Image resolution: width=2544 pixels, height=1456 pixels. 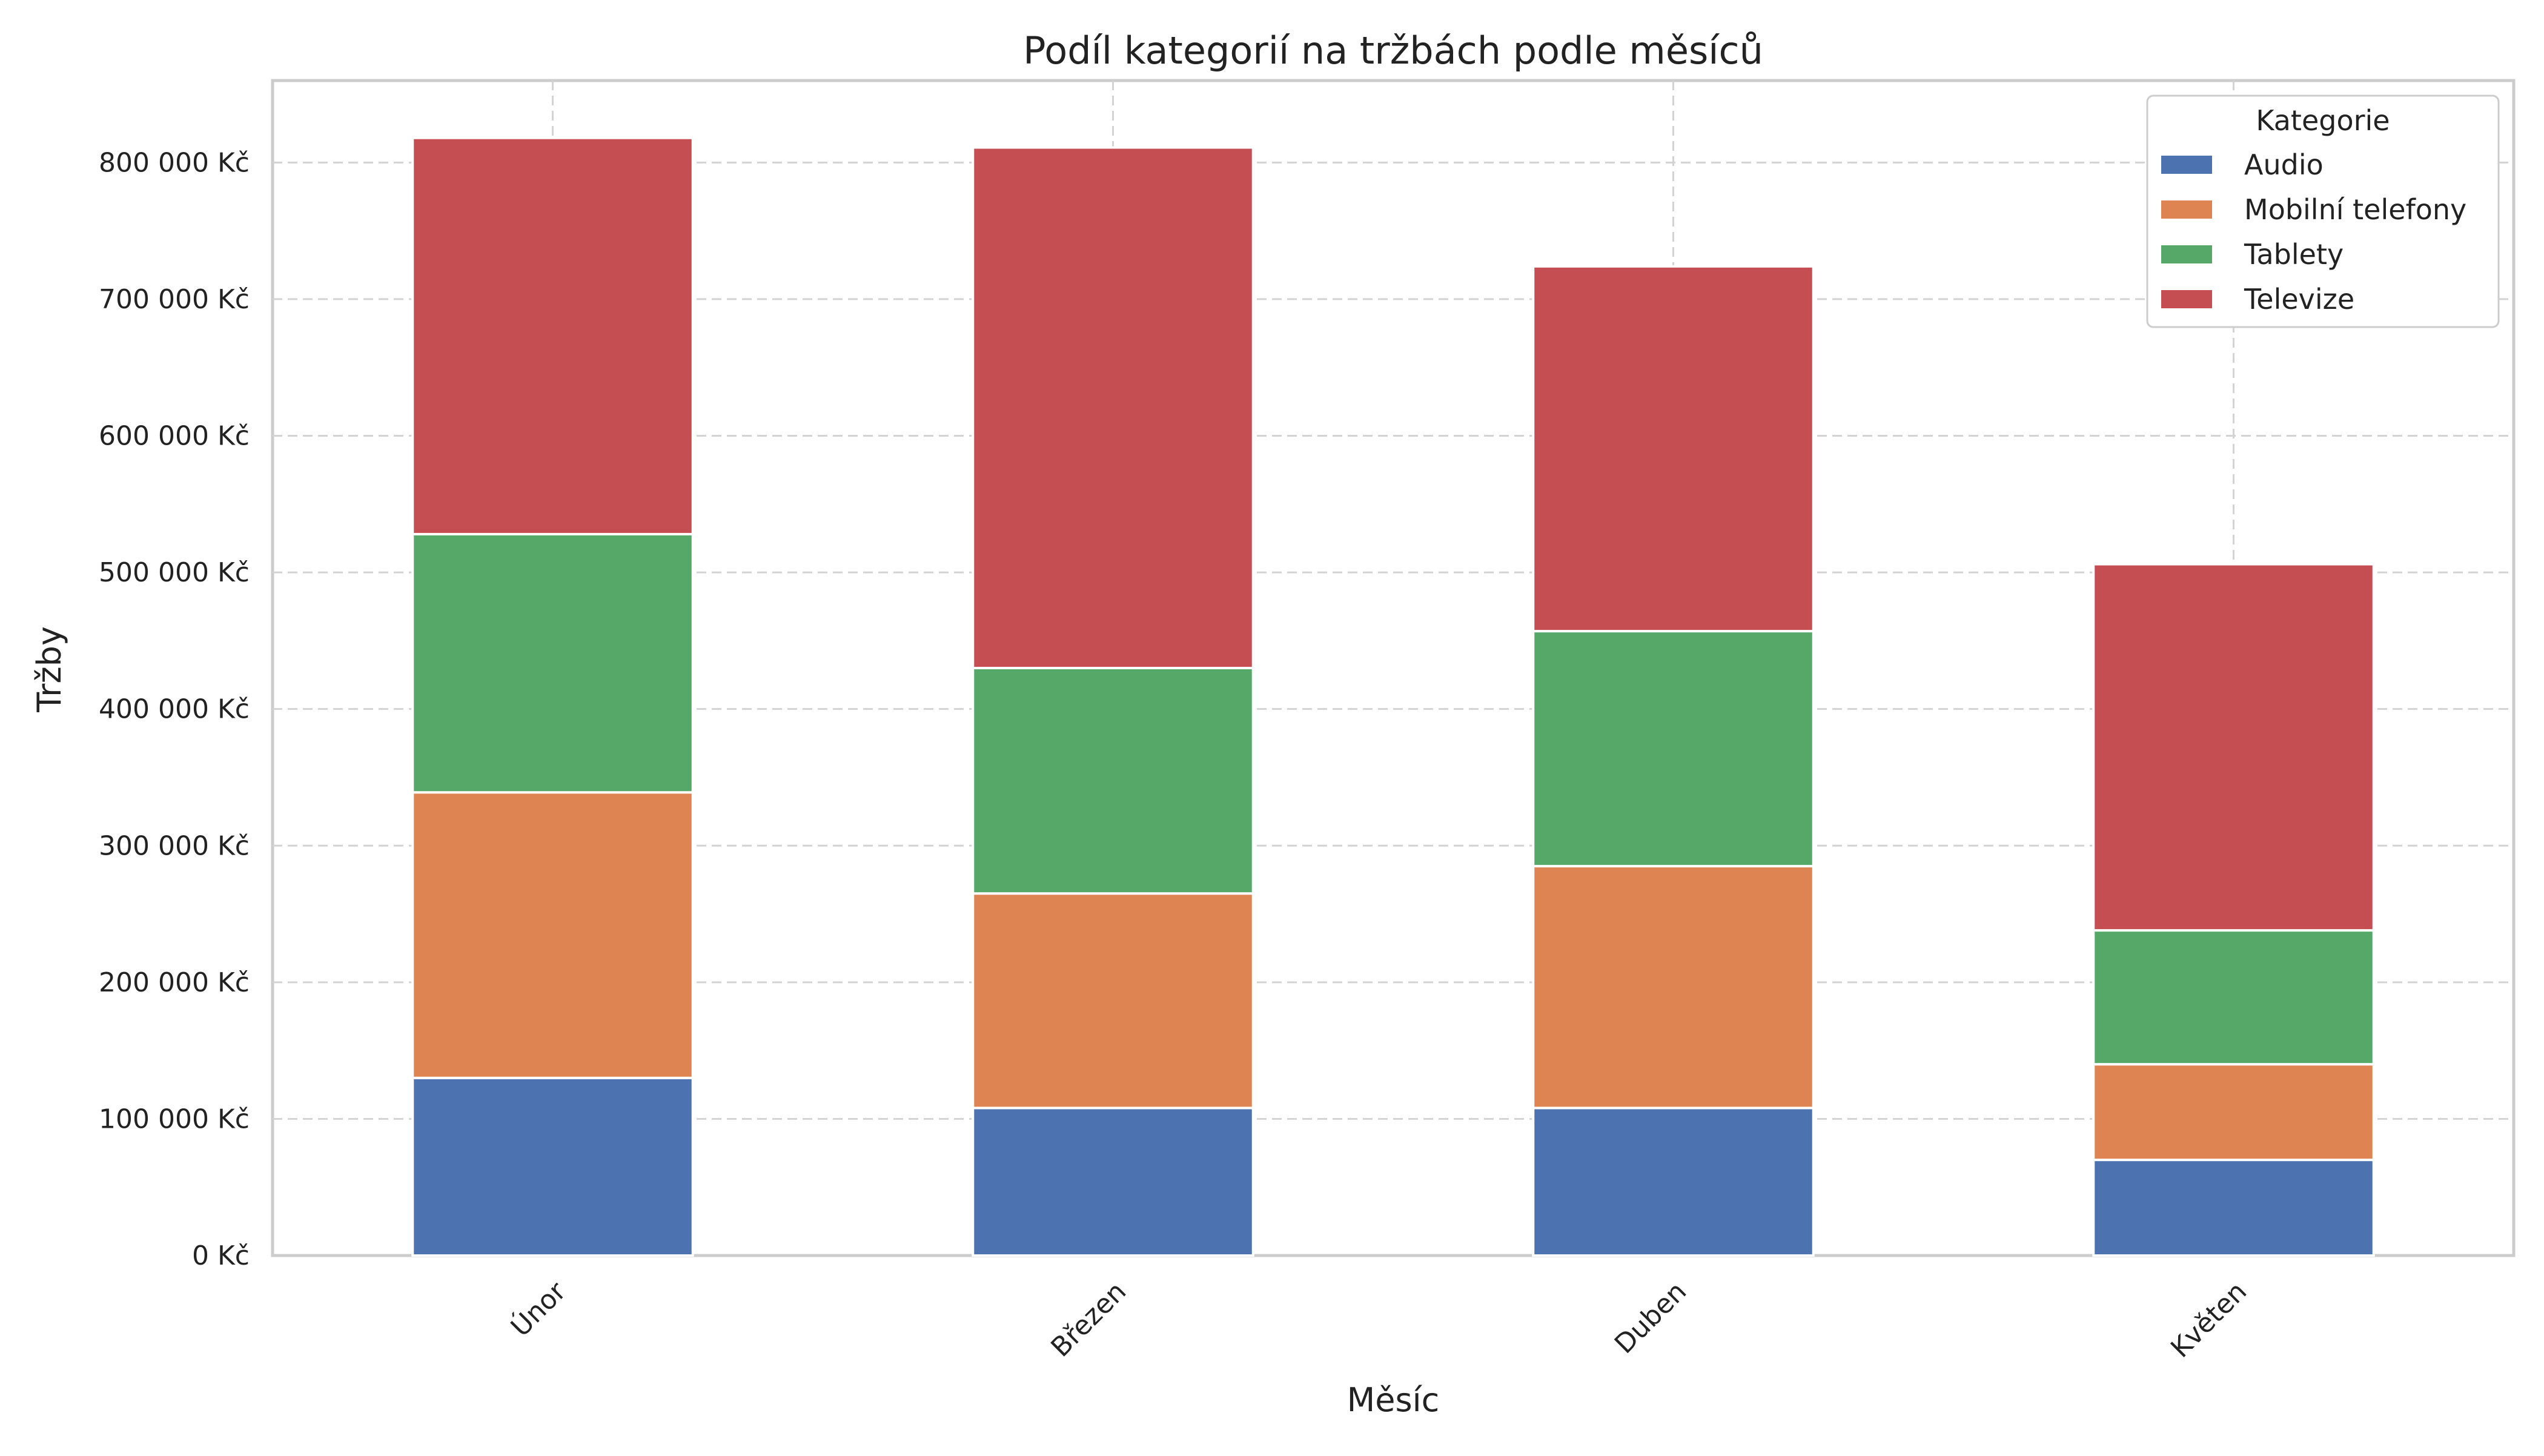 What do you see at coordinates (1088, 1319) in the screenshot?
I see `x-tick-label: Březen` at bounding box center [1088, 1319].